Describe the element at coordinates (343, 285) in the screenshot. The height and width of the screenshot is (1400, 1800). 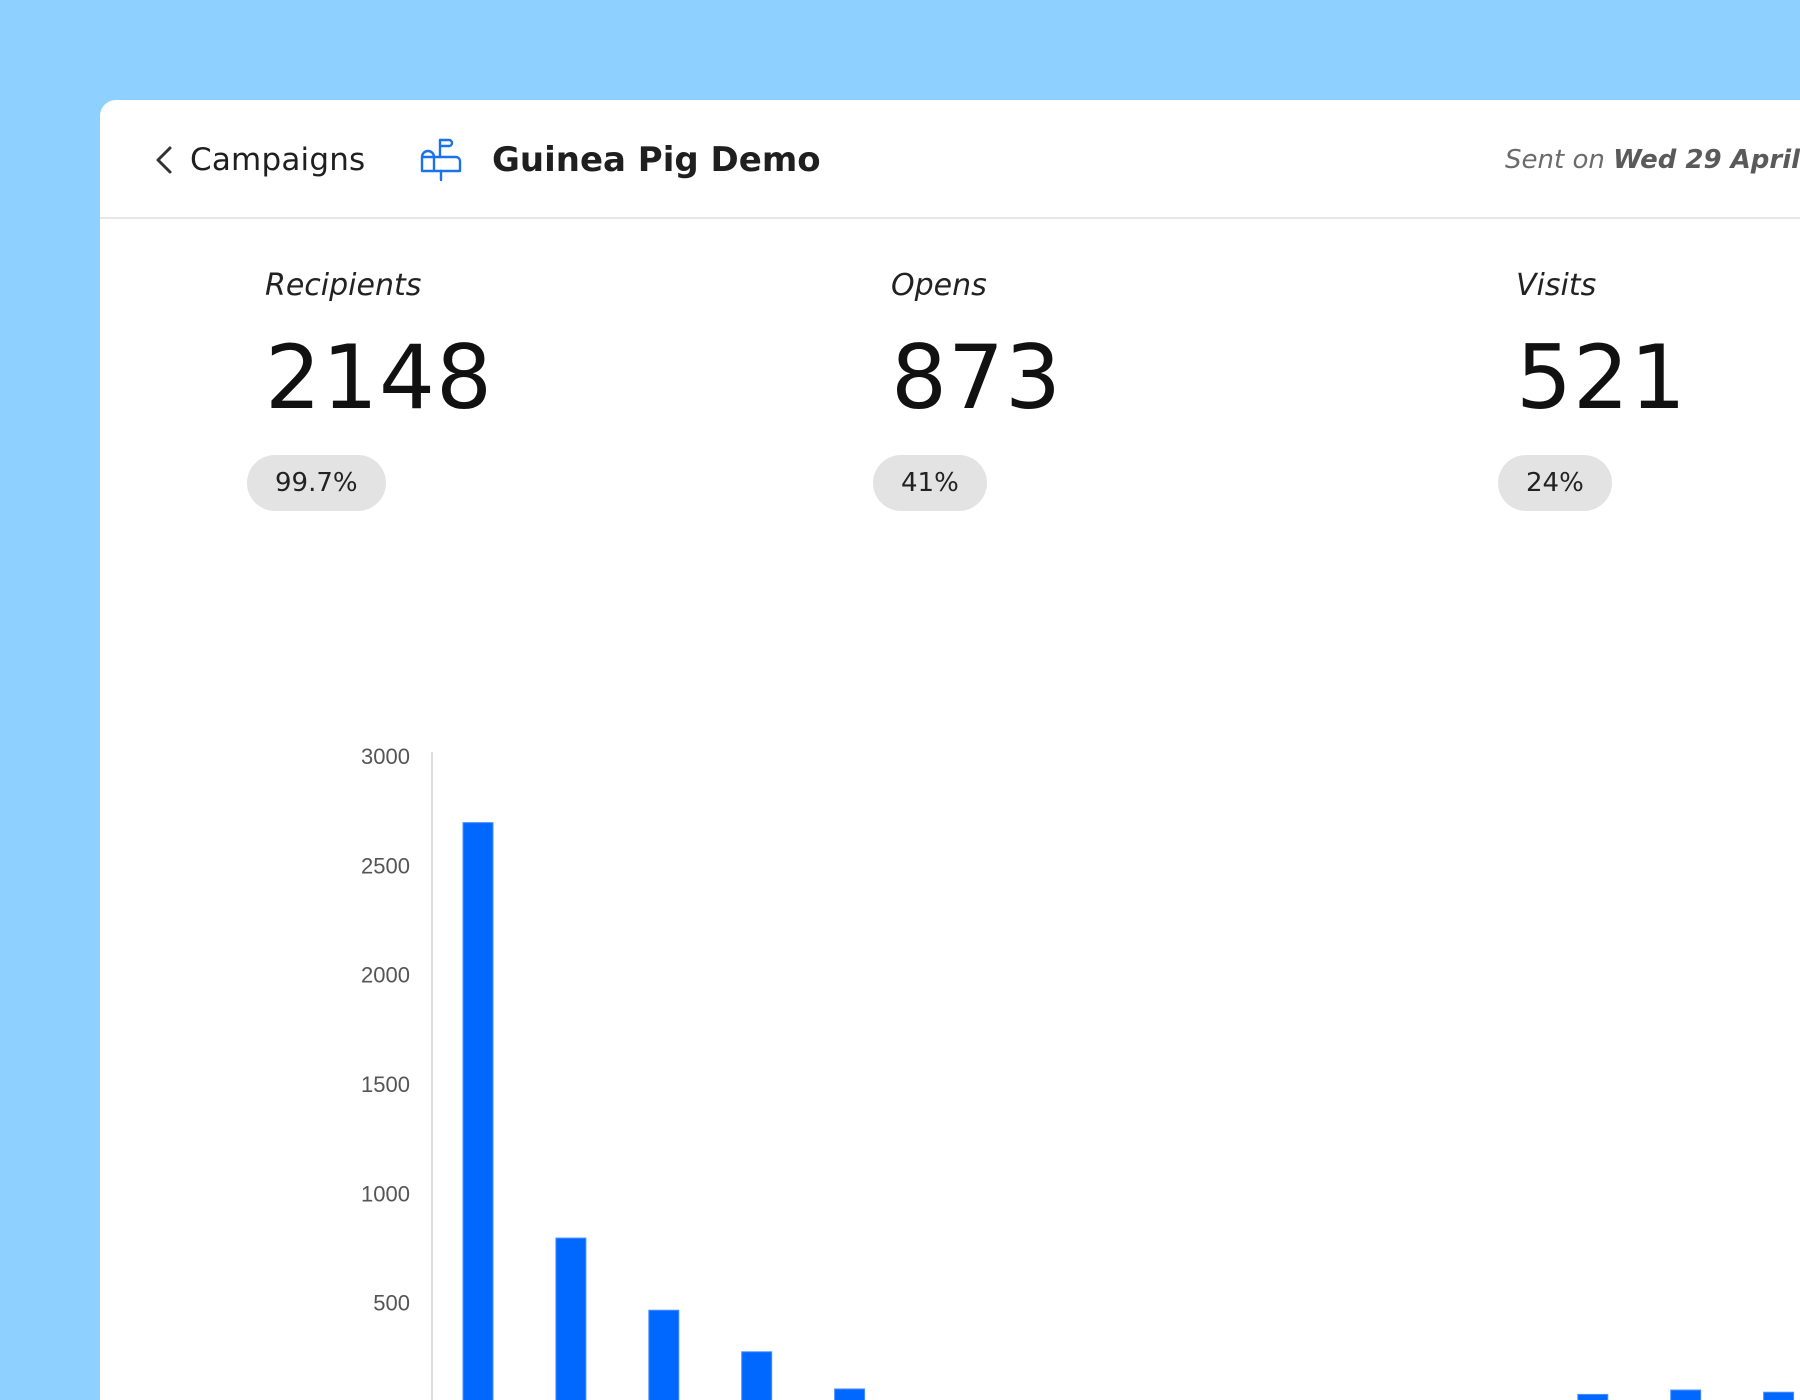
I see `metric-label: Recipients` at that location.